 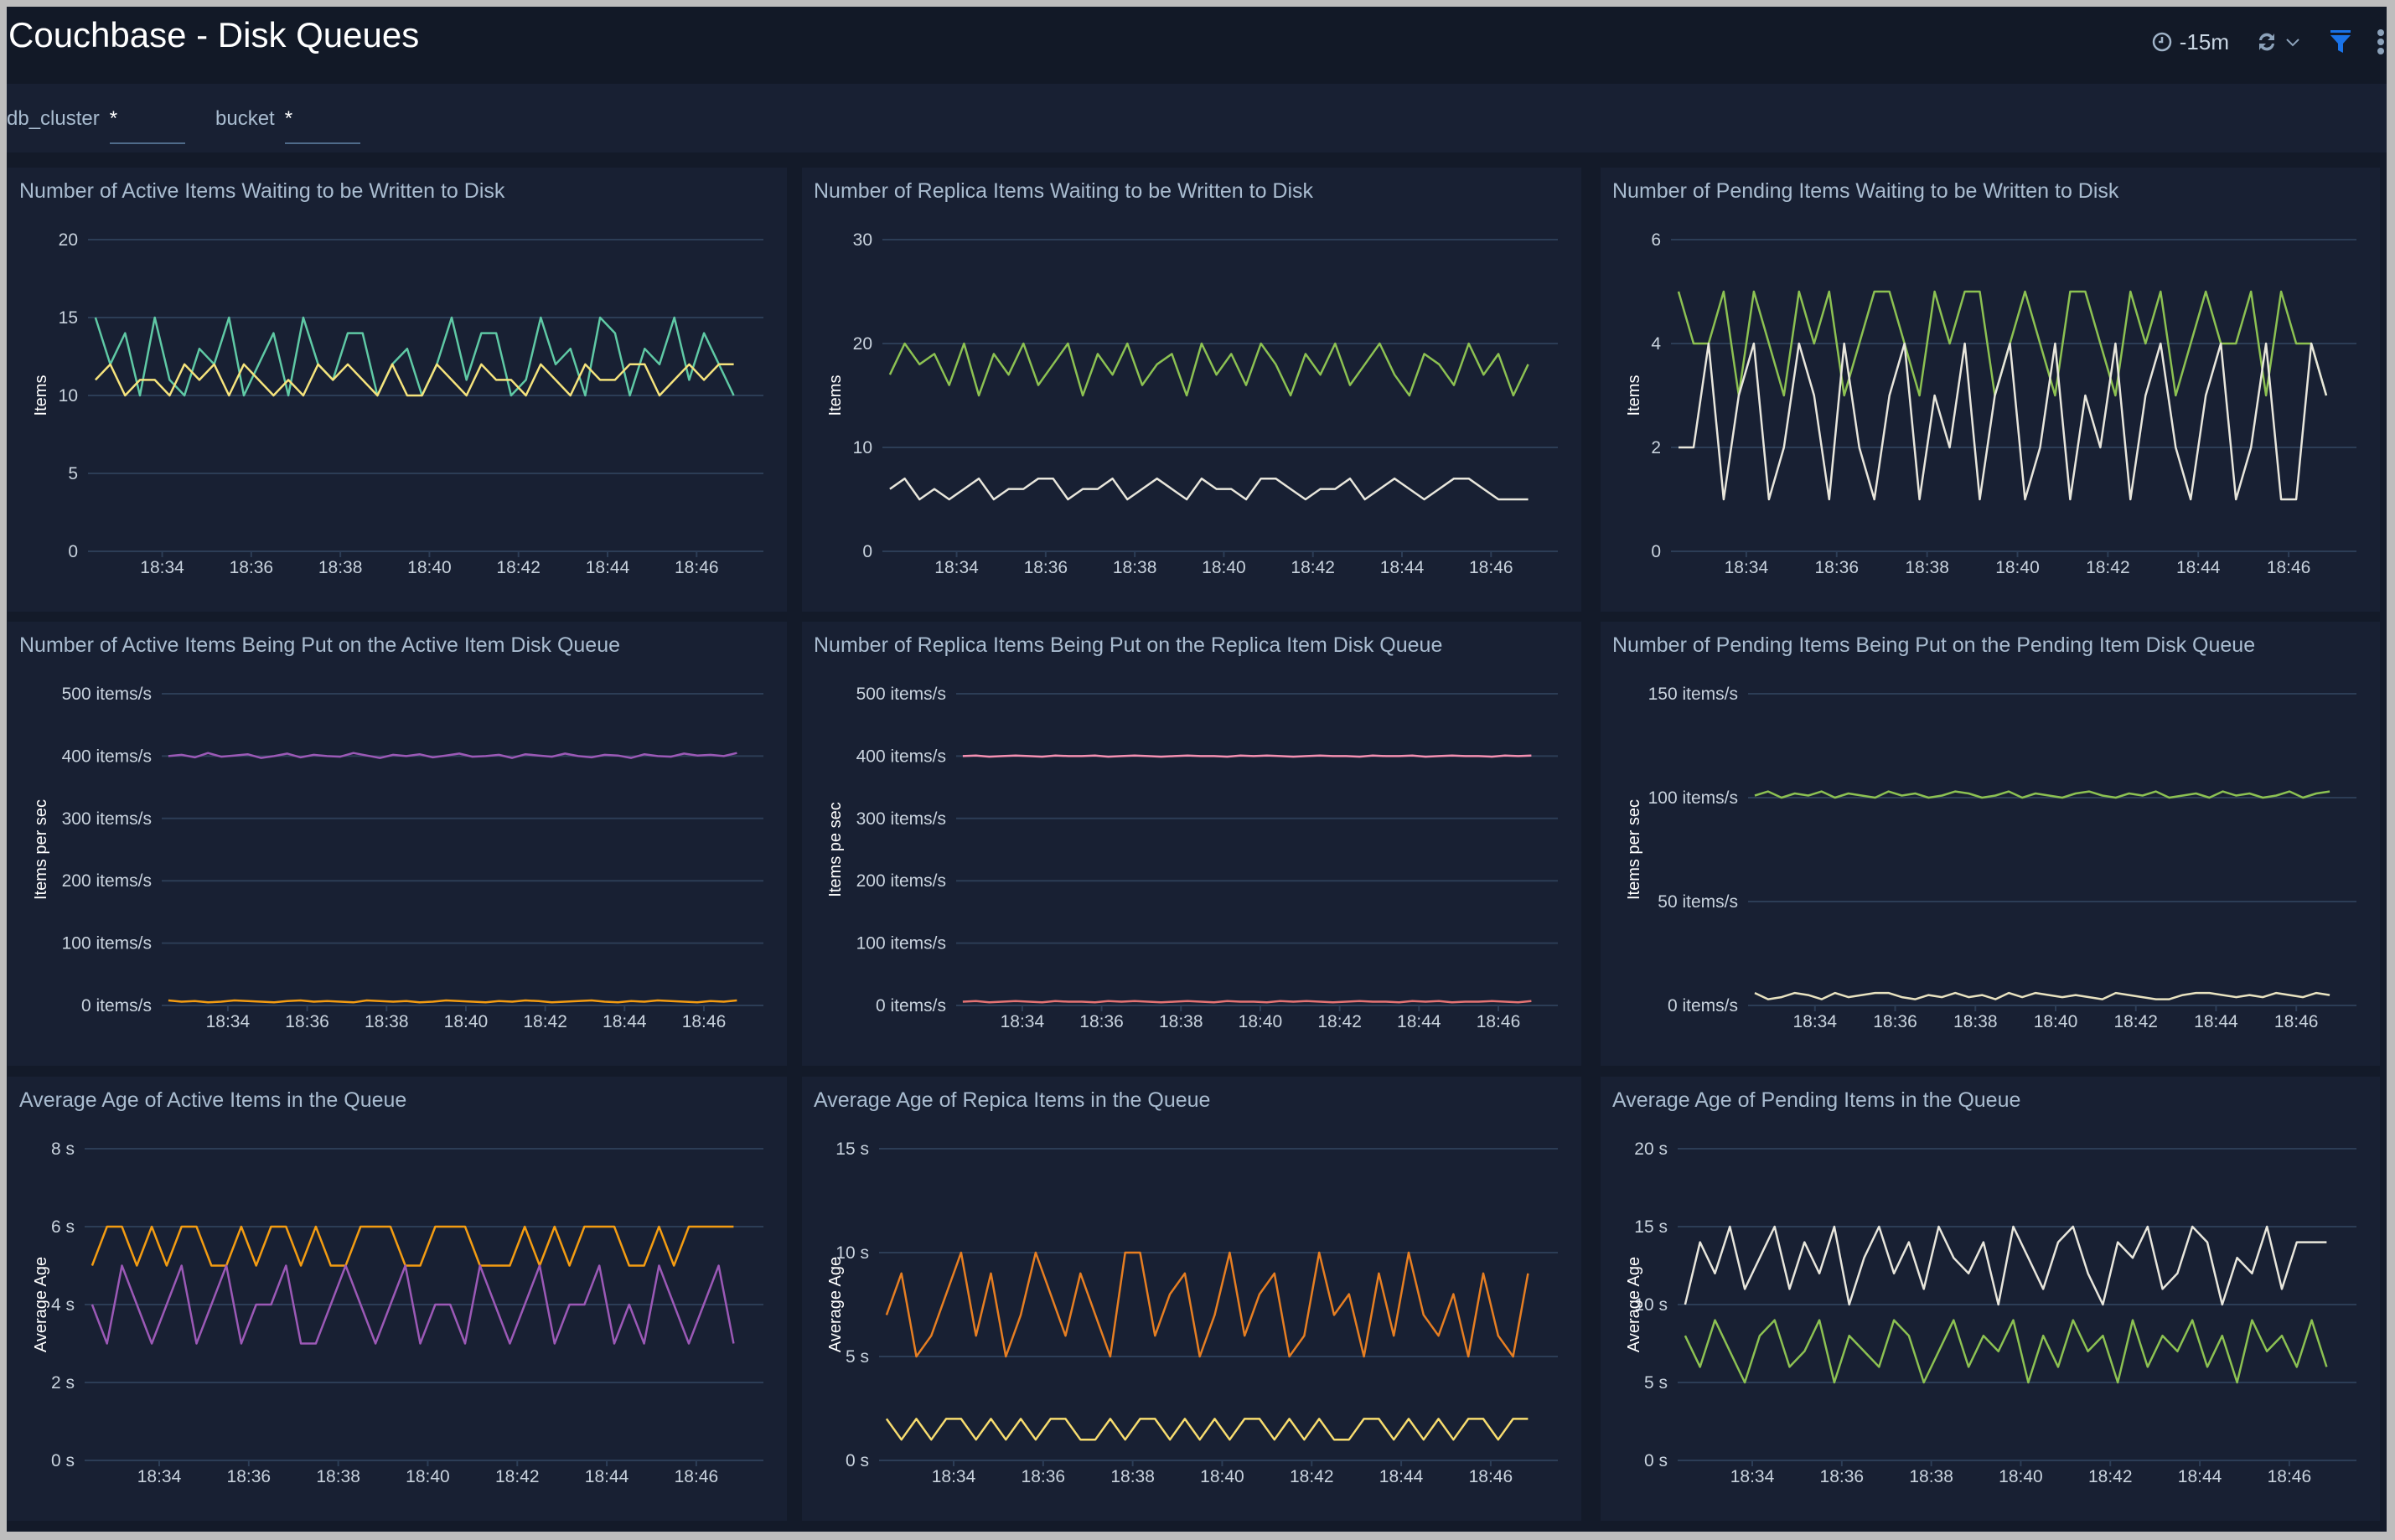 What do you see at coordinates (63, 1149) in the screenshot?
I see `y-tick-label: 8 s` at bounding box center [63, 1149].